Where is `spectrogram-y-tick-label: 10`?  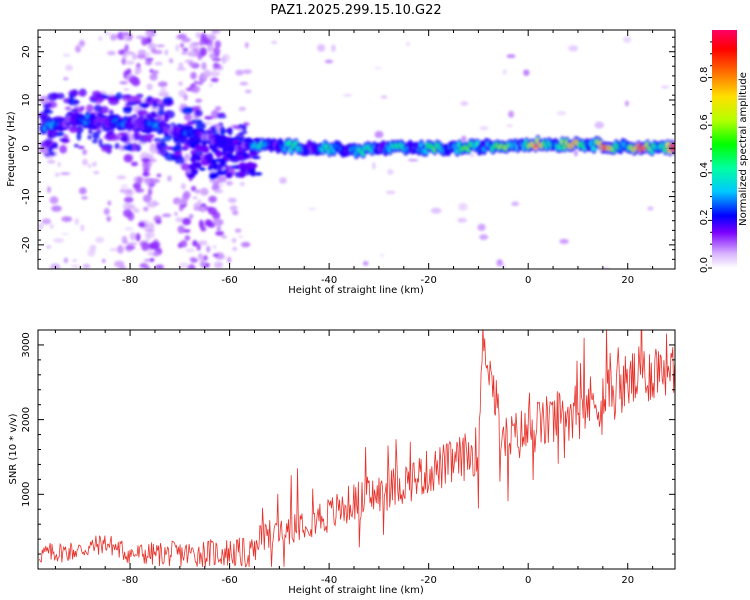 spectrogram-y-tick-label: 10 is located at coordinates (26, 100).